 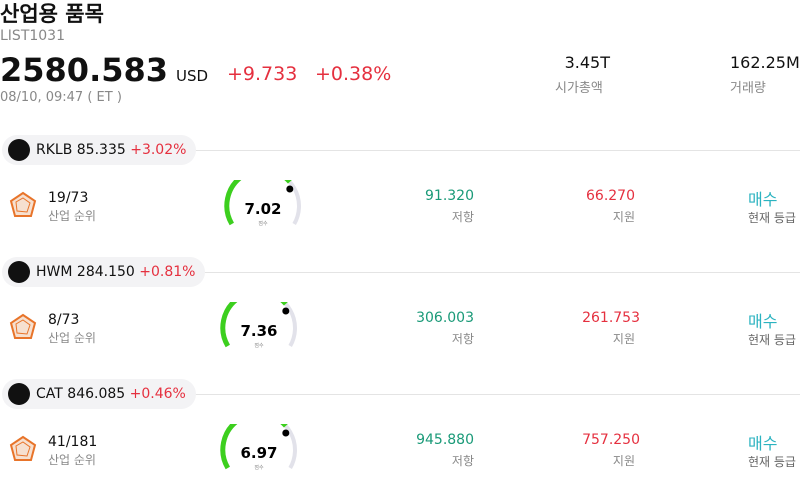 I want to click on stock-chip: CAT 846.085 +0.46%, so click(x=99, y=394).